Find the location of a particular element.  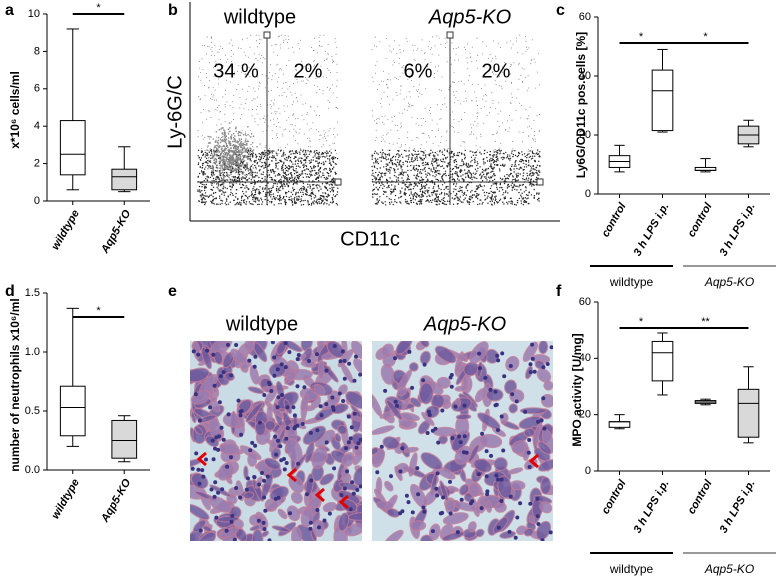

cell-wall is located at coordinates (296, 536).